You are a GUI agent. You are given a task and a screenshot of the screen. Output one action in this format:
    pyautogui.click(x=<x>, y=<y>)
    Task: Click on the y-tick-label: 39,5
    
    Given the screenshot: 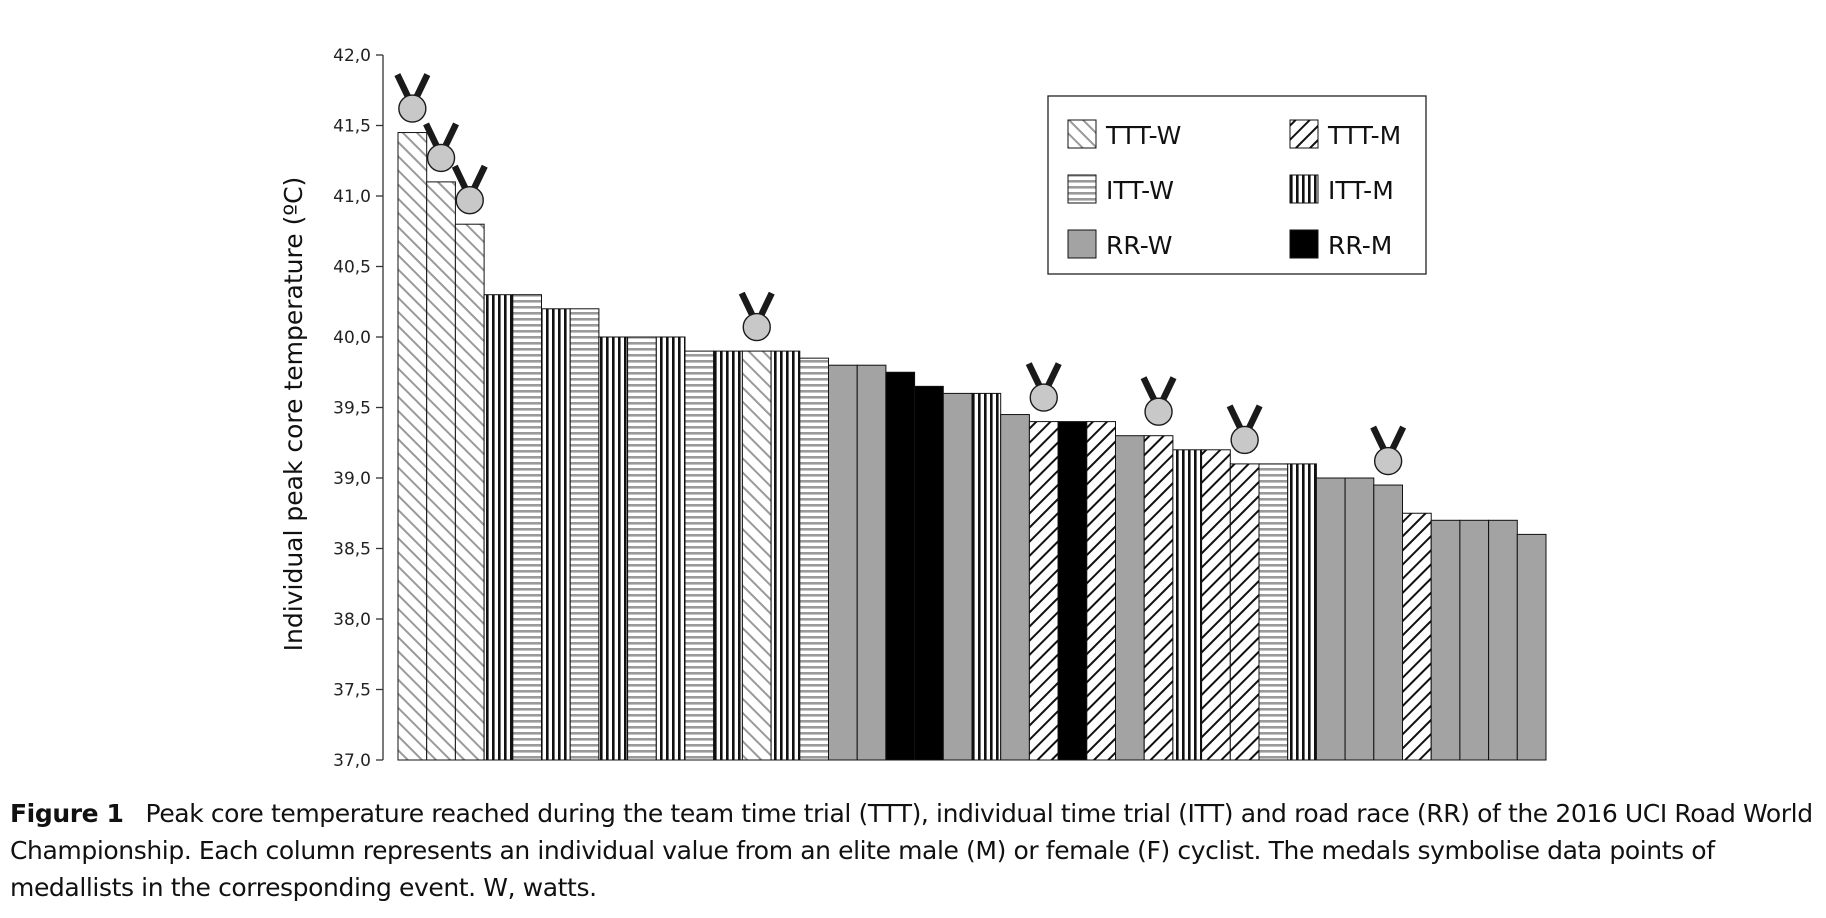 What is the action you would take?
    pyautogui.click(x=352, y=409)
    